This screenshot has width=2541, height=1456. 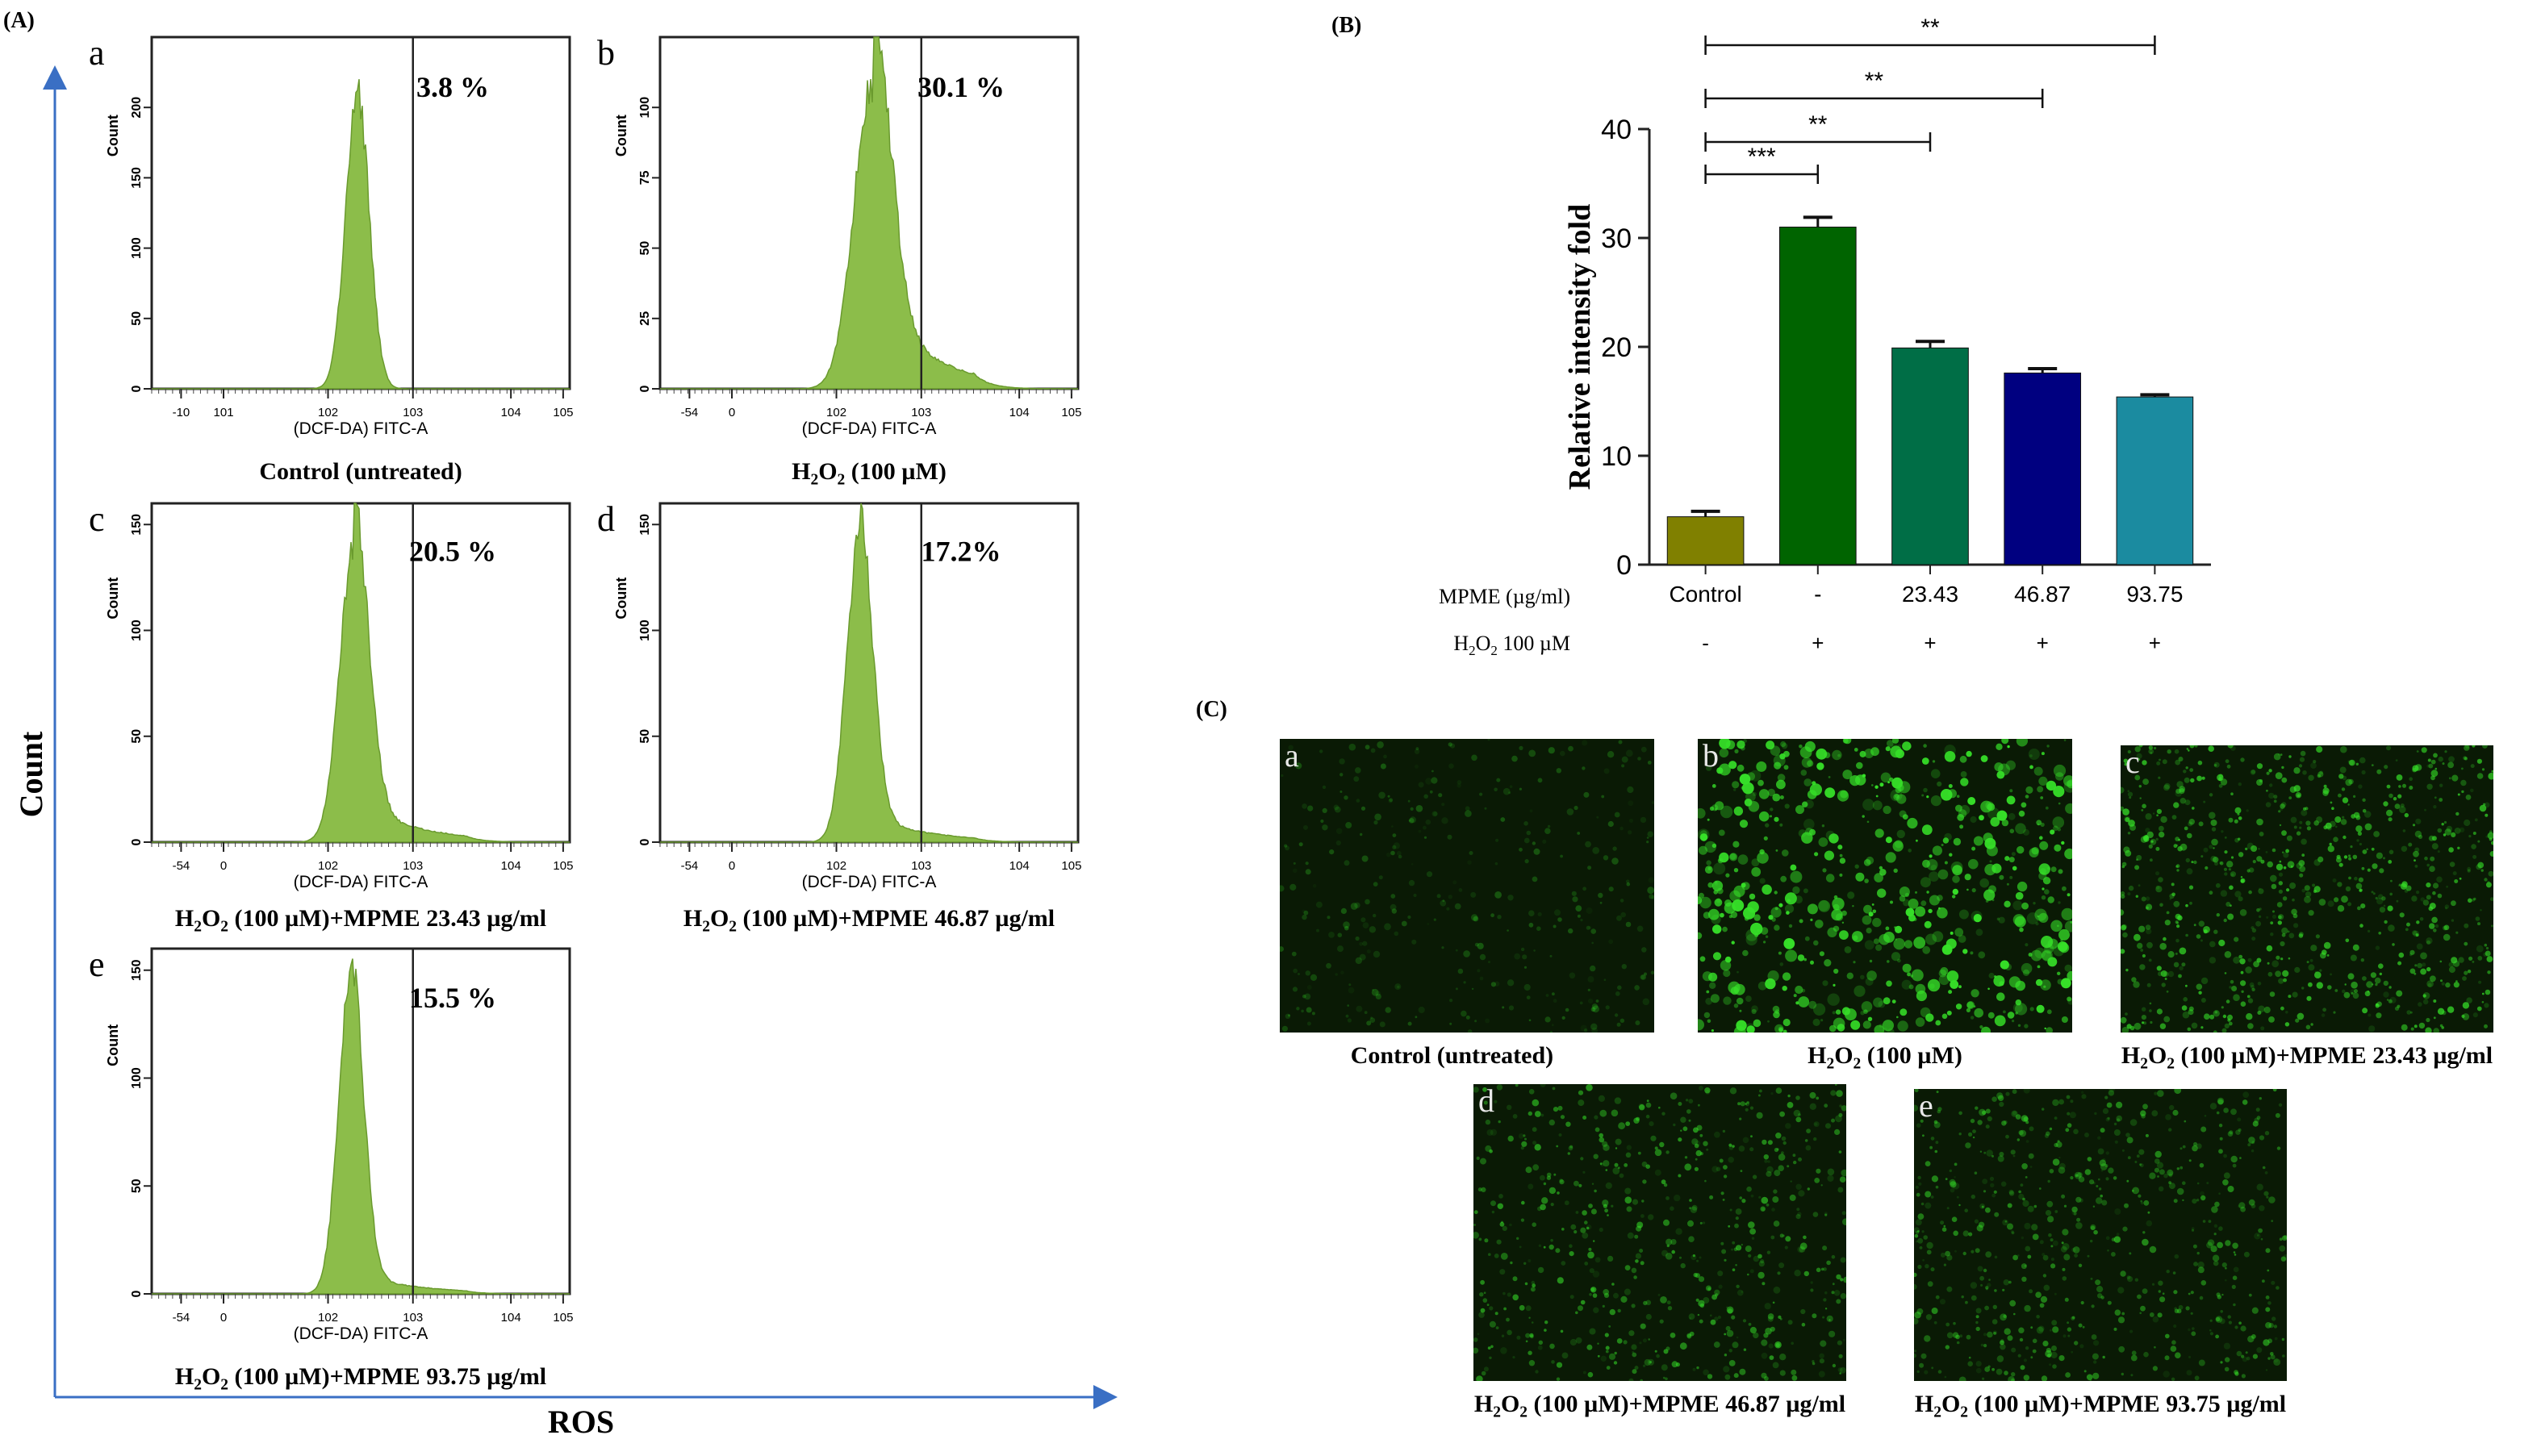 What do you see at coordinates (1580, 347) in the screenshot?
I see `bar-ylabel: Relative intensity fold` at bounding box center [1580, 347].